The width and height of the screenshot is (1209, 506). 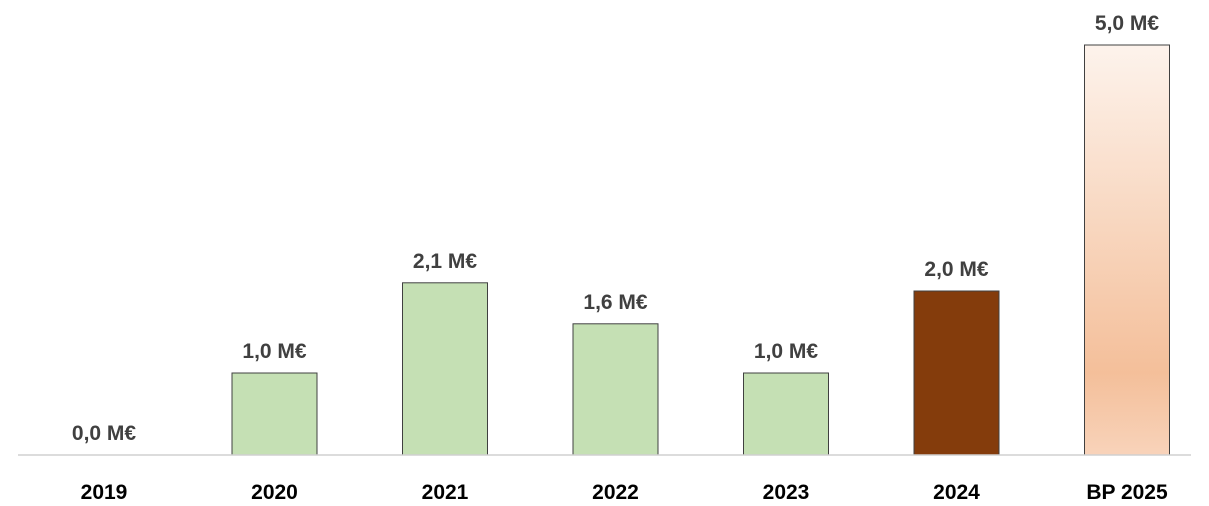 I want to click on bar-2021, so click(x=445, y=369).